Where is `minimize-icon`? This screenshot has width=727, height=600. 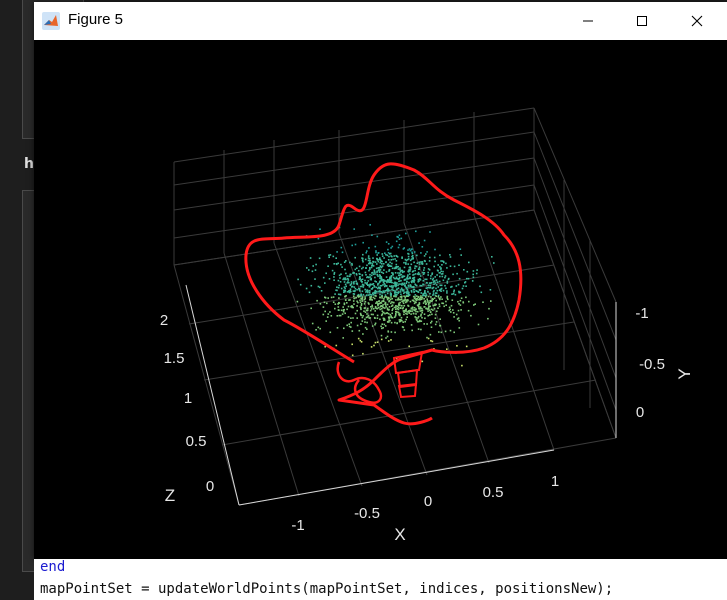 minimize-icon is located at coordinates (588, 21).